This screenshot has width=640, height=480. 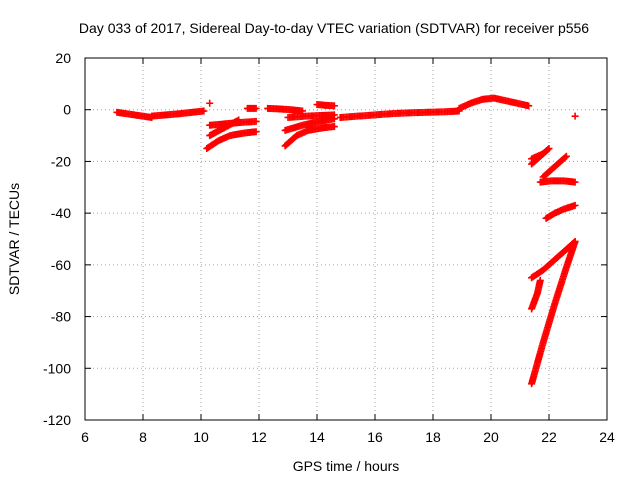 I want to click on y-tick-label: -20, so click(x=61, y=161).